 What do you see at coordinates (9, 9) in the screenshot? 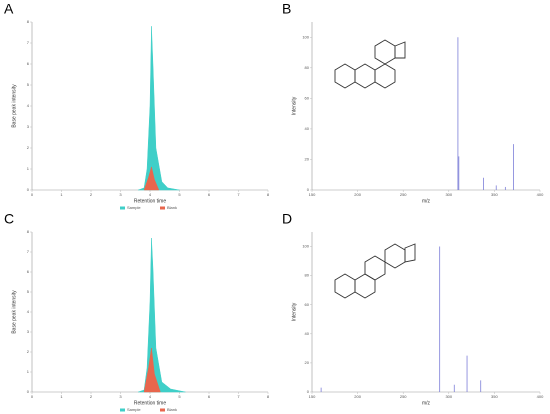
I see `panel-label: A` at bounding box center [9, 9].